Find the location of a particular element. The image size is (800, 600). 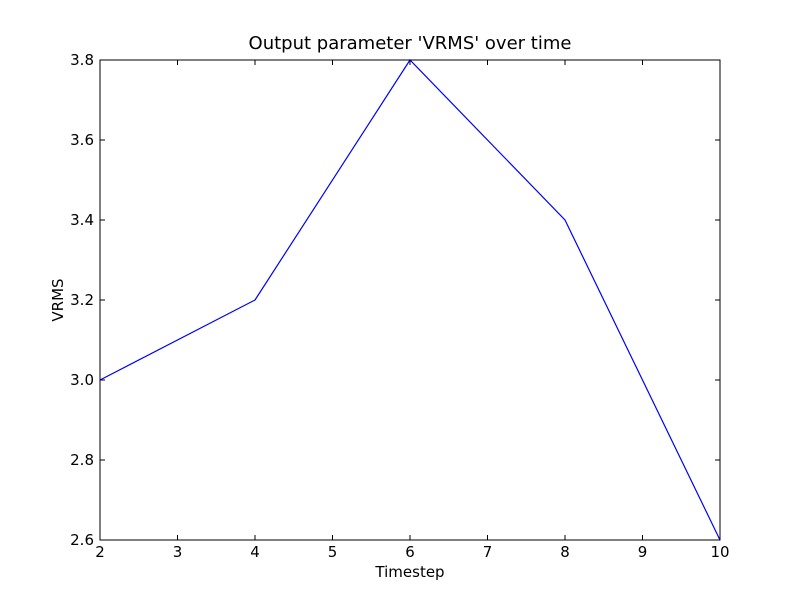

x-axis-label: Timestep is located at coordinates (409, 572).